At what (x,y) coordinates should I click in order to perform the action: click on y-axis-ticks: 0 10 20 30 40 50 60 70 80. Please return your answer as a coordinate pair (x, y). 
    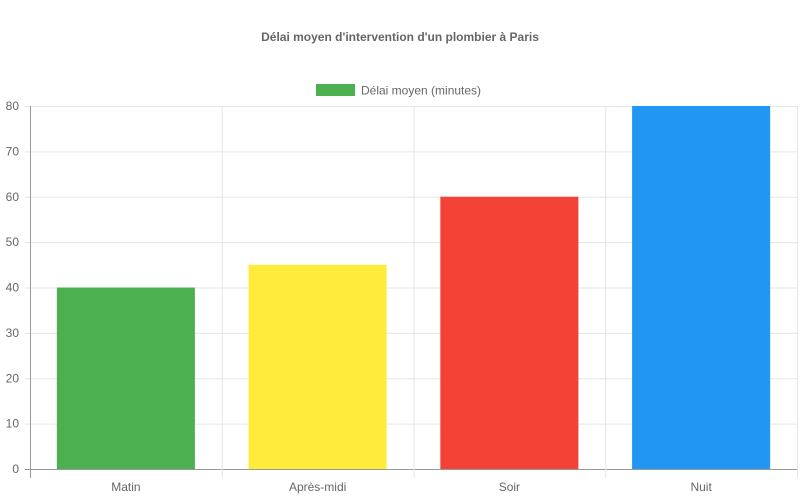
    Looking at the image, I should click on (13, 287).